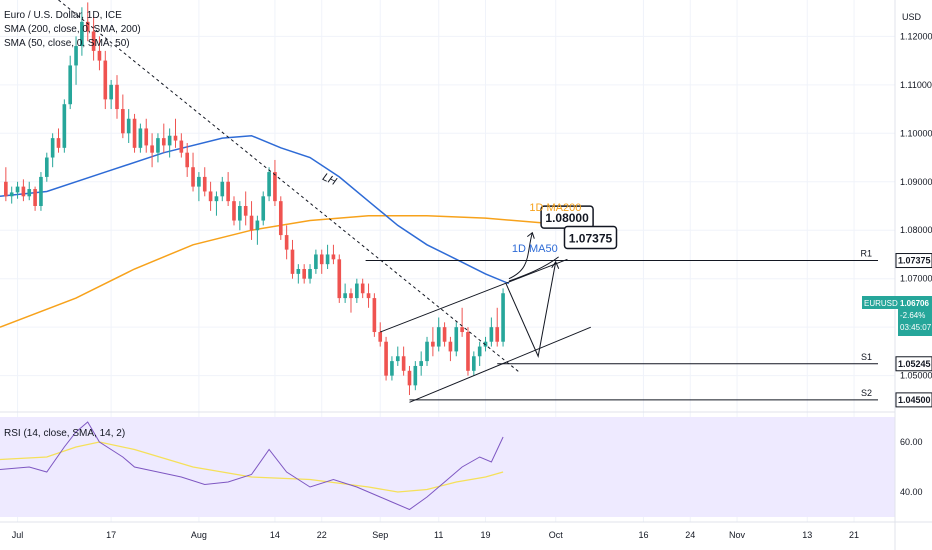 Image resolution: width=932 pixels, height=550 pixels. Describe the element at coordinates (567, 217) in the screenshot. I see `target-callout-1: 1.08000` at that location.